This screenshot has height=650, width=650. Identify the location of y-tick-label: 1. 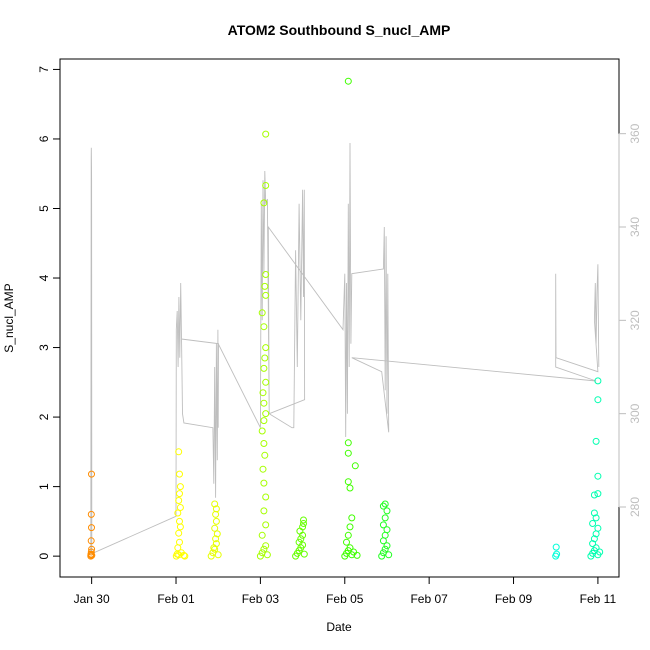
(44, 486).